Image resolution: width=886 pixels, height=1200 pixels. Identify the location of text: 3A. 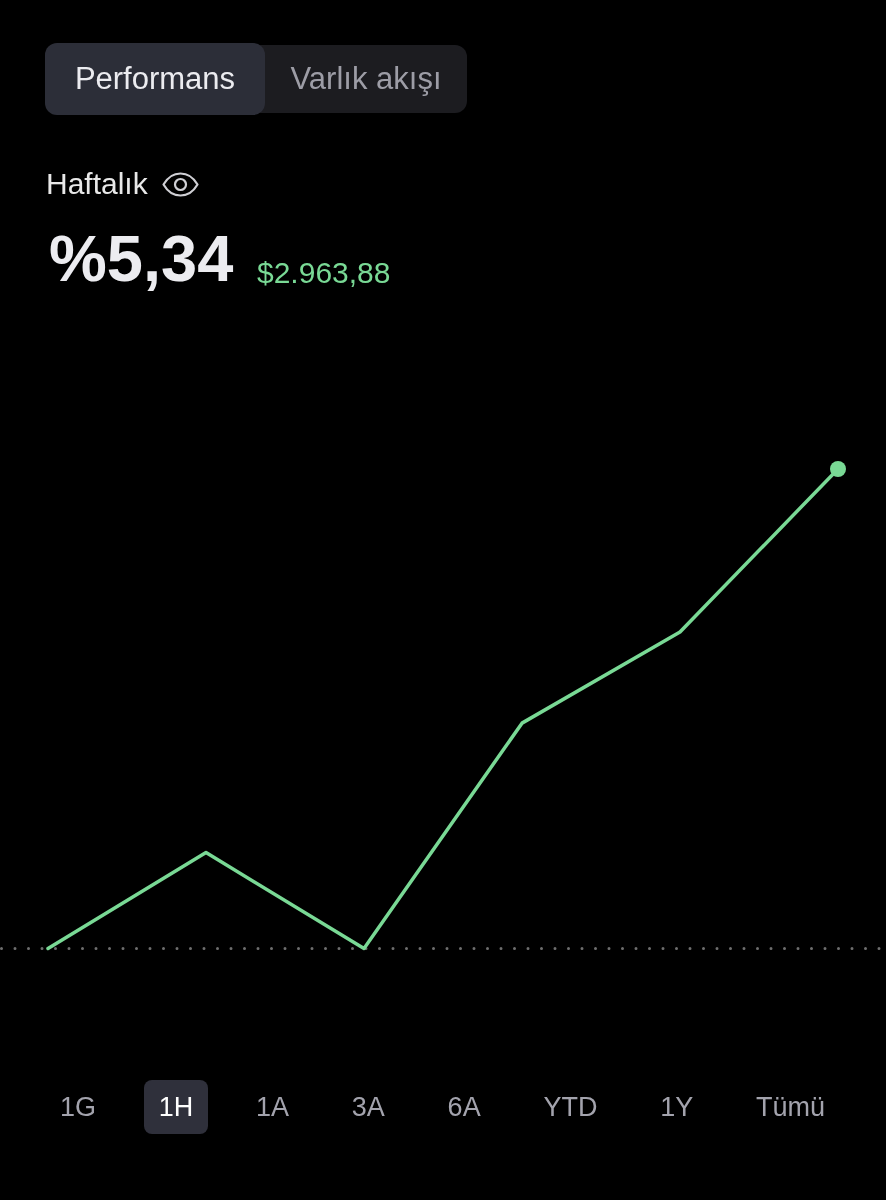
(368, 1107).